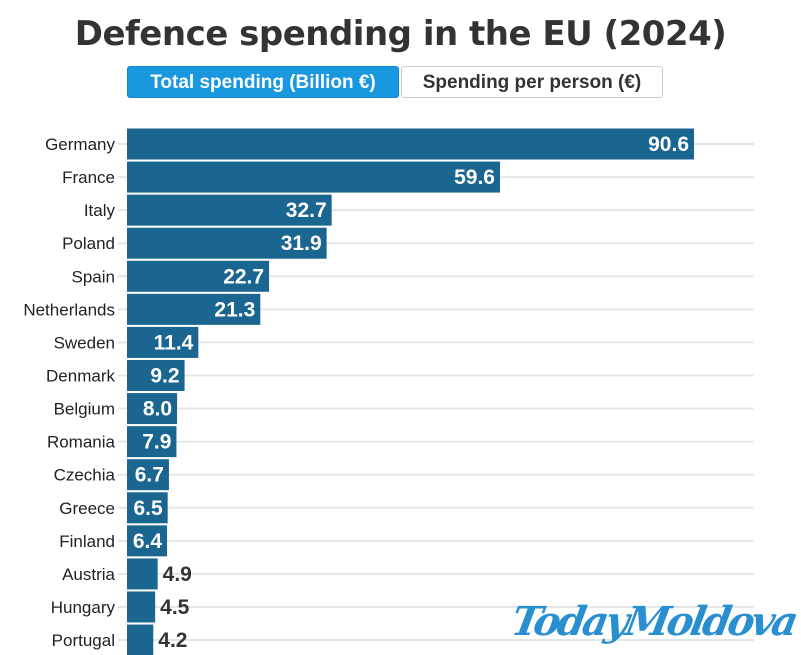  I want to click on bar-france, so click(313, 177).